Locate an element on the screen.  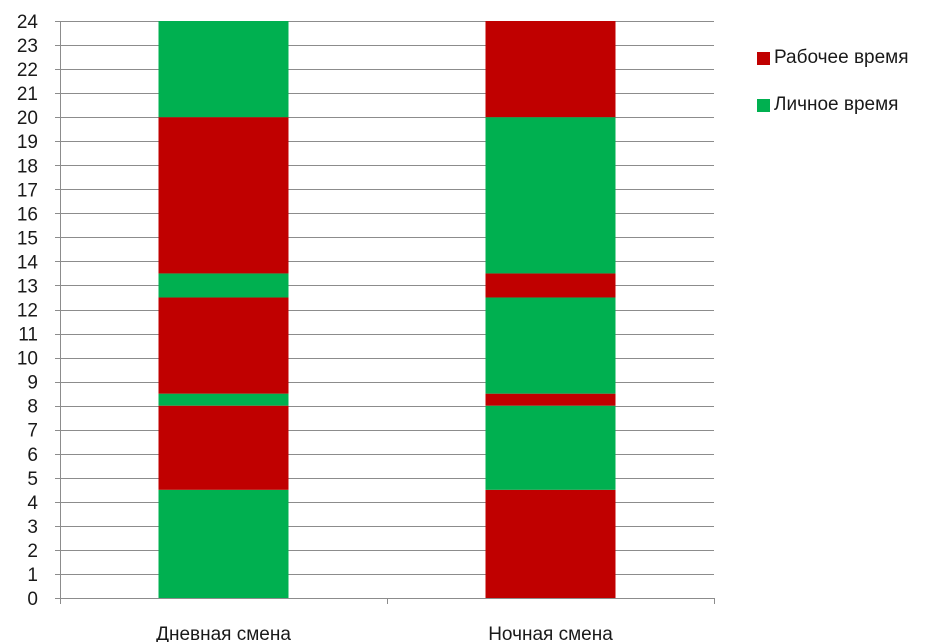
y-tick-label: 14 is located at coordinates (28, 262).